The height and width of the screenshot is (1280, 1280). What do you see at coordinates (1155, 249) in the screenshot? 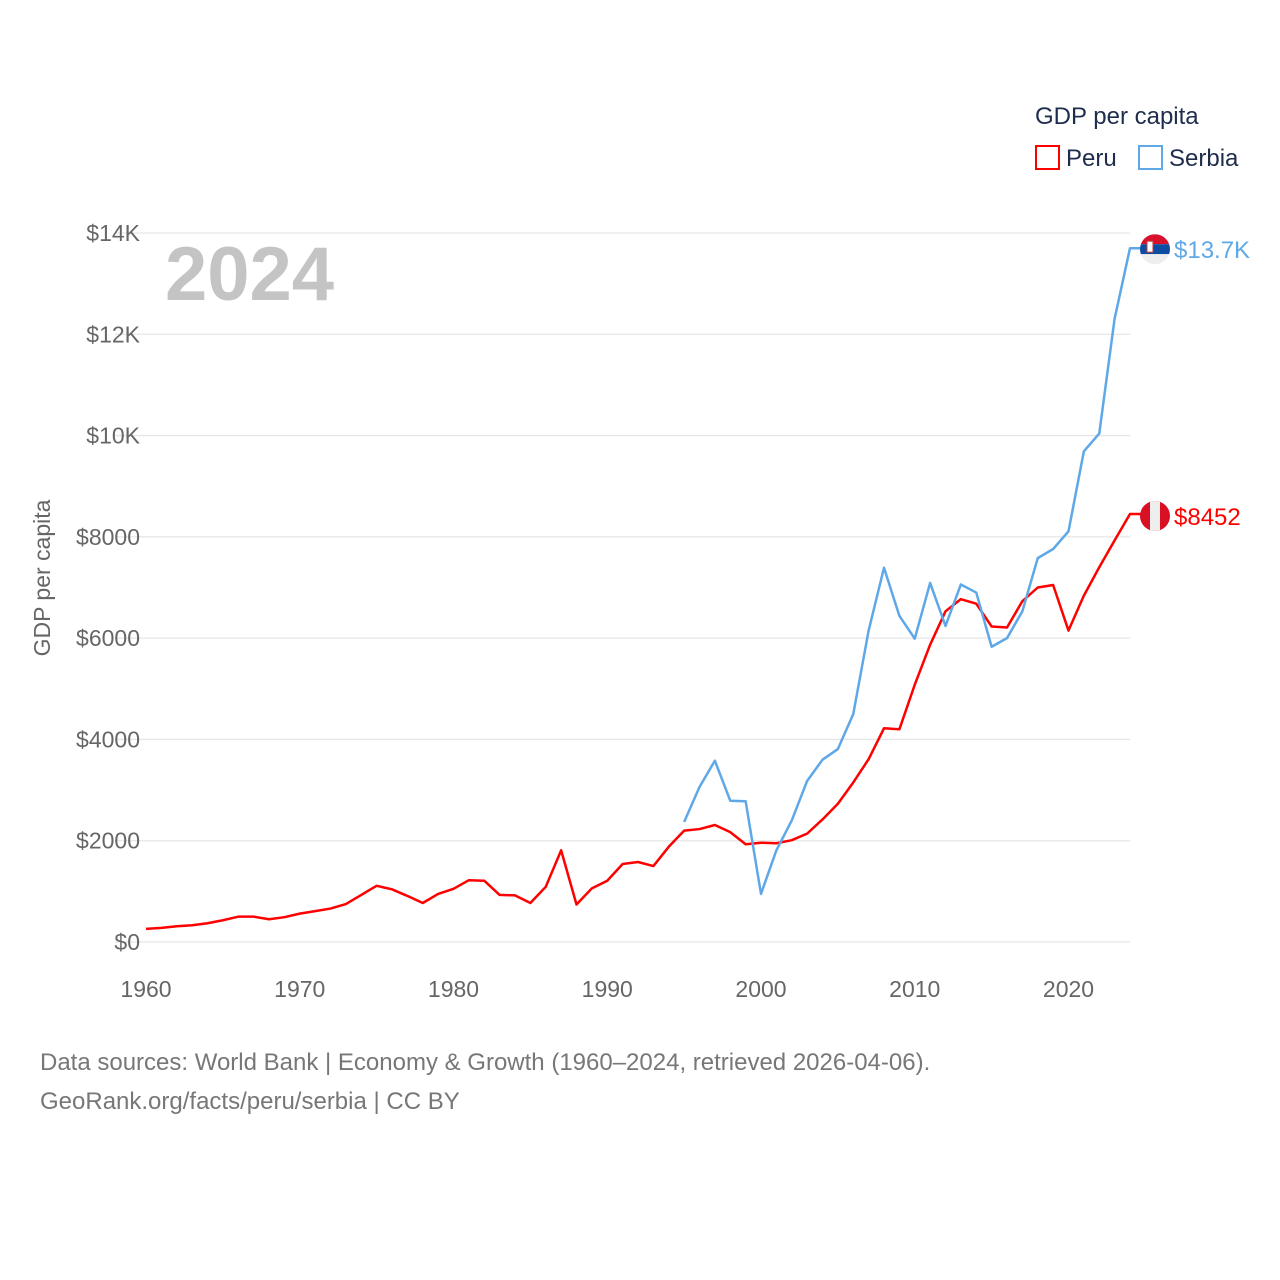
I see `serbia-flag-icon` at bounding box center [1155, 249].